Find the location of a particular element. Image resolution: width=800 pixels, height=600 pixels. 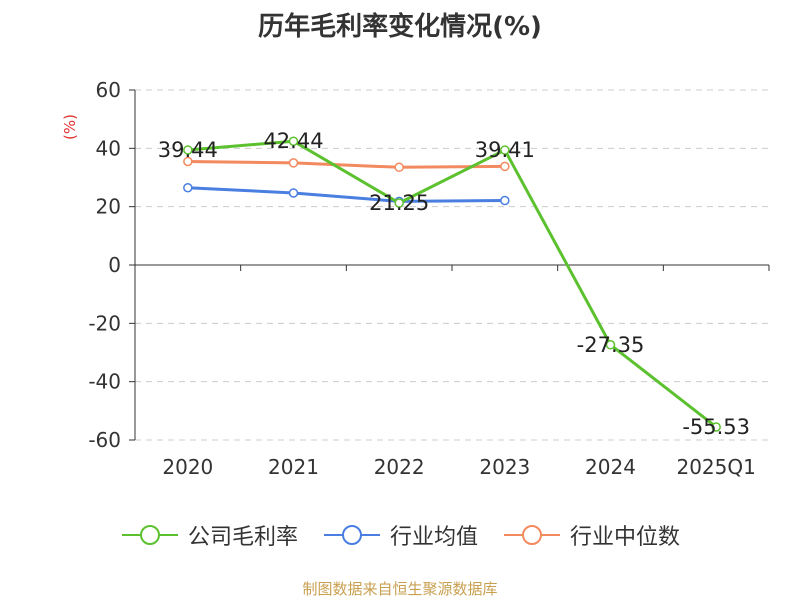

y-tick-label: -60 is located at coordinates (104, 440).